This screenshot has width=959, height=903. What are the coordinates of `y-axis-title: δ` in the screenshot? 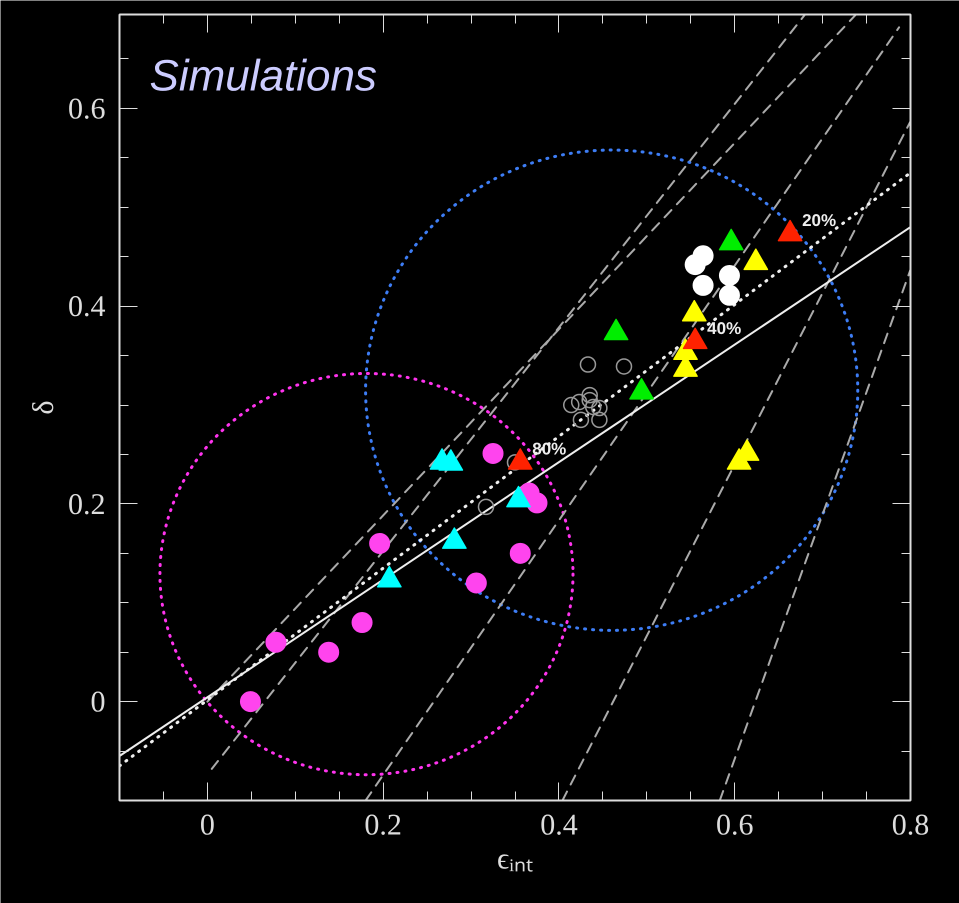 It's located at (43, 407).